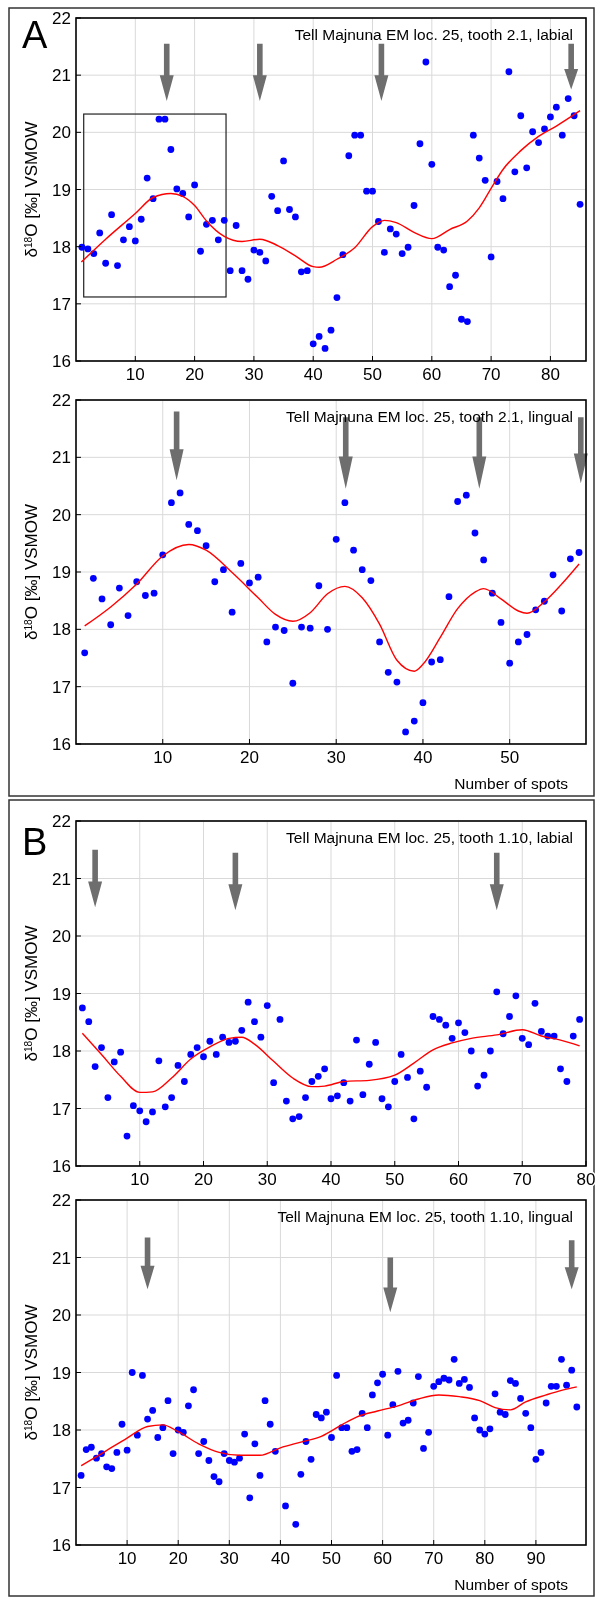  What do you see at coordinates (429, 837) in the screenshot?
I see `text: Tell Majnuna EM loc. 25, tooth 1.10, labial` at bounding box center [429, 837].